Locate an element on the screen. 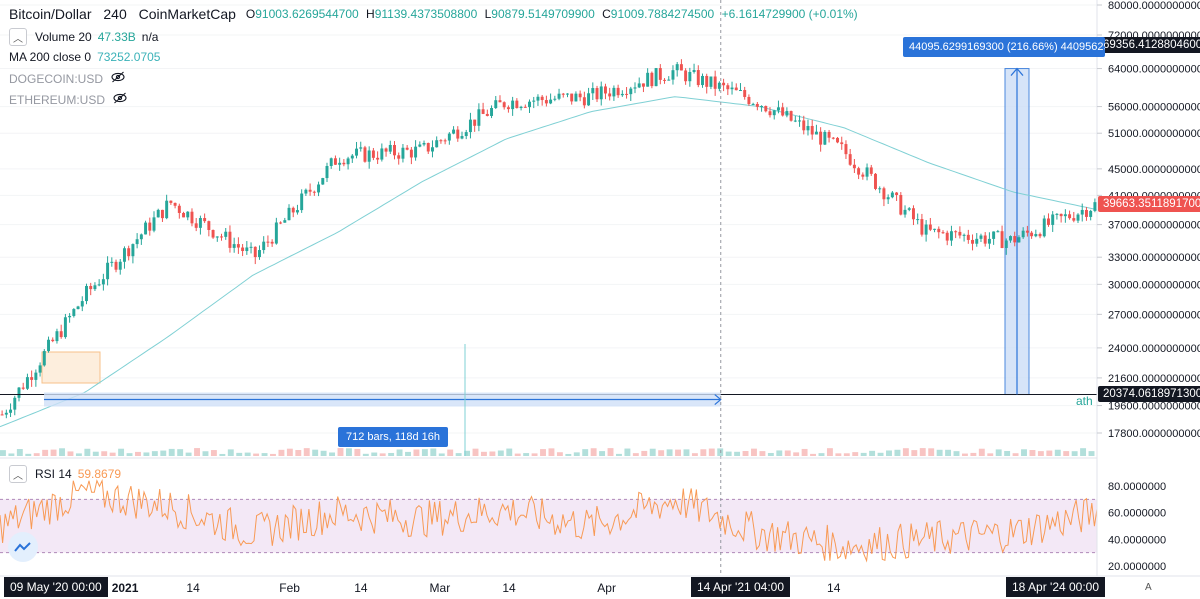 This screenshot has width=1200, height=599. tradingview-logo is located at coordinates (23, 547).